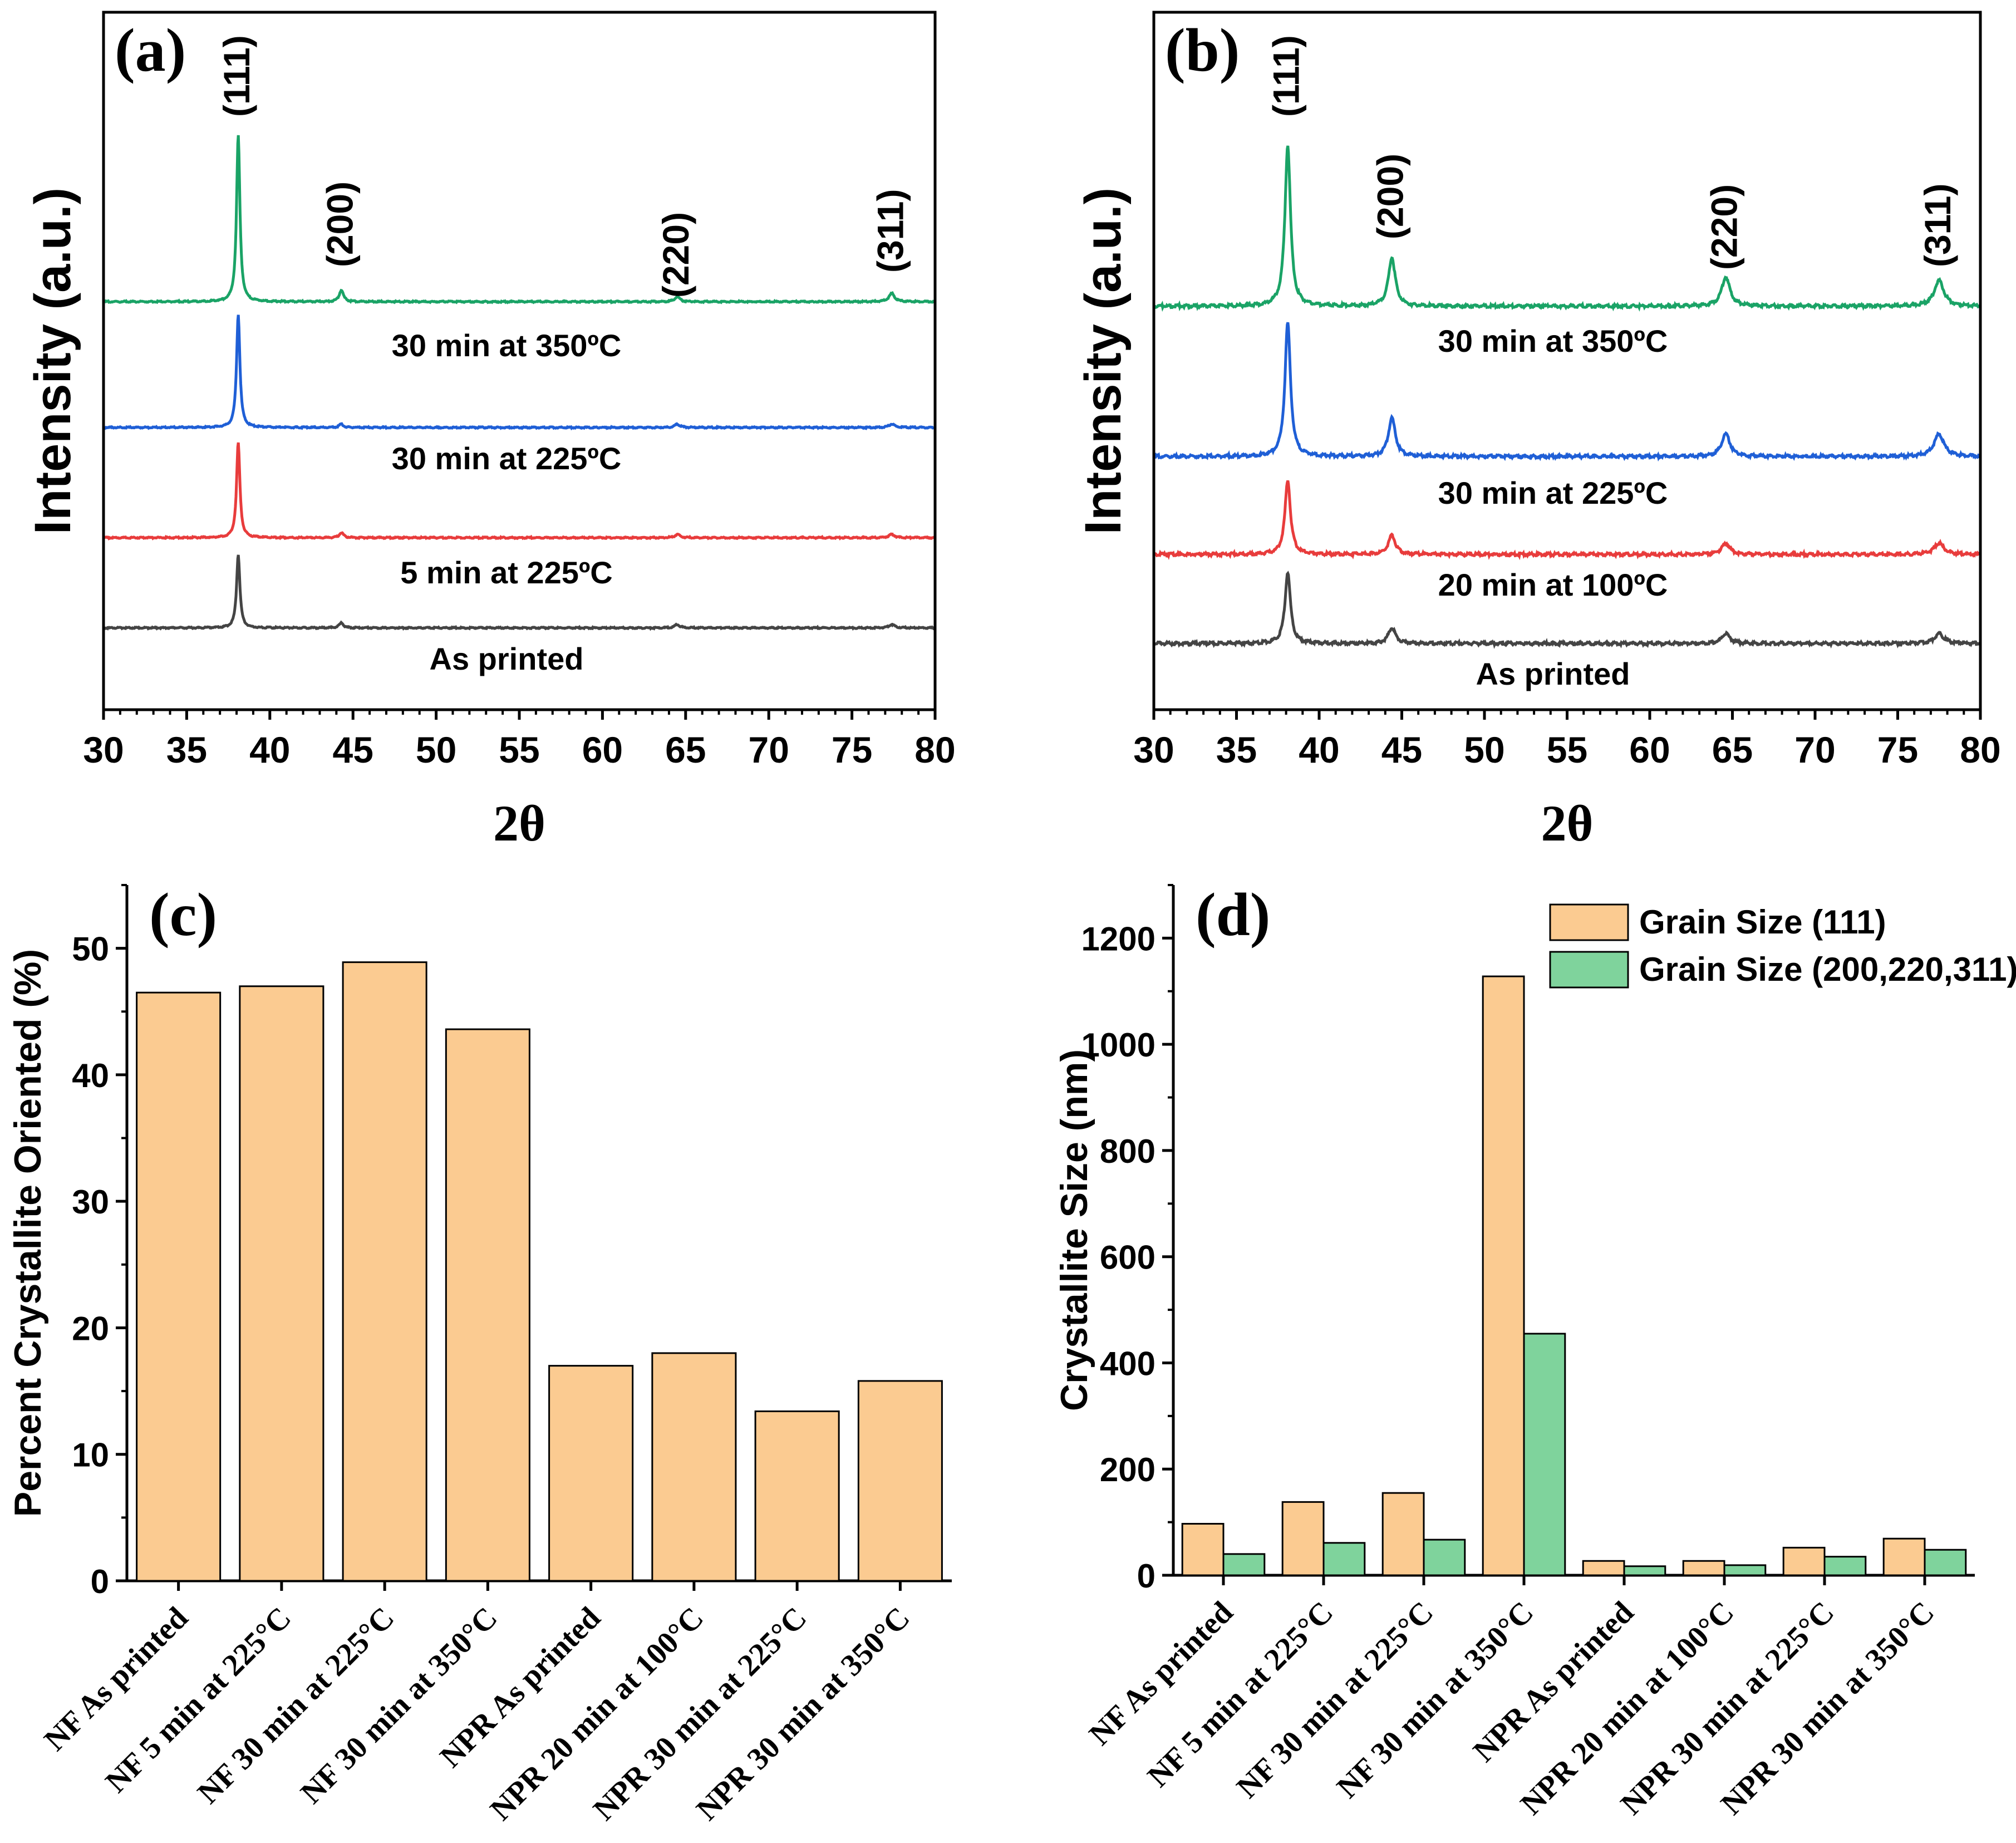 The width and height of the screenshot is (2016, 1843). Describe the element at coordinates (1127, 1151) in the screenshot. I see `y-tick-label: 800` at that location.